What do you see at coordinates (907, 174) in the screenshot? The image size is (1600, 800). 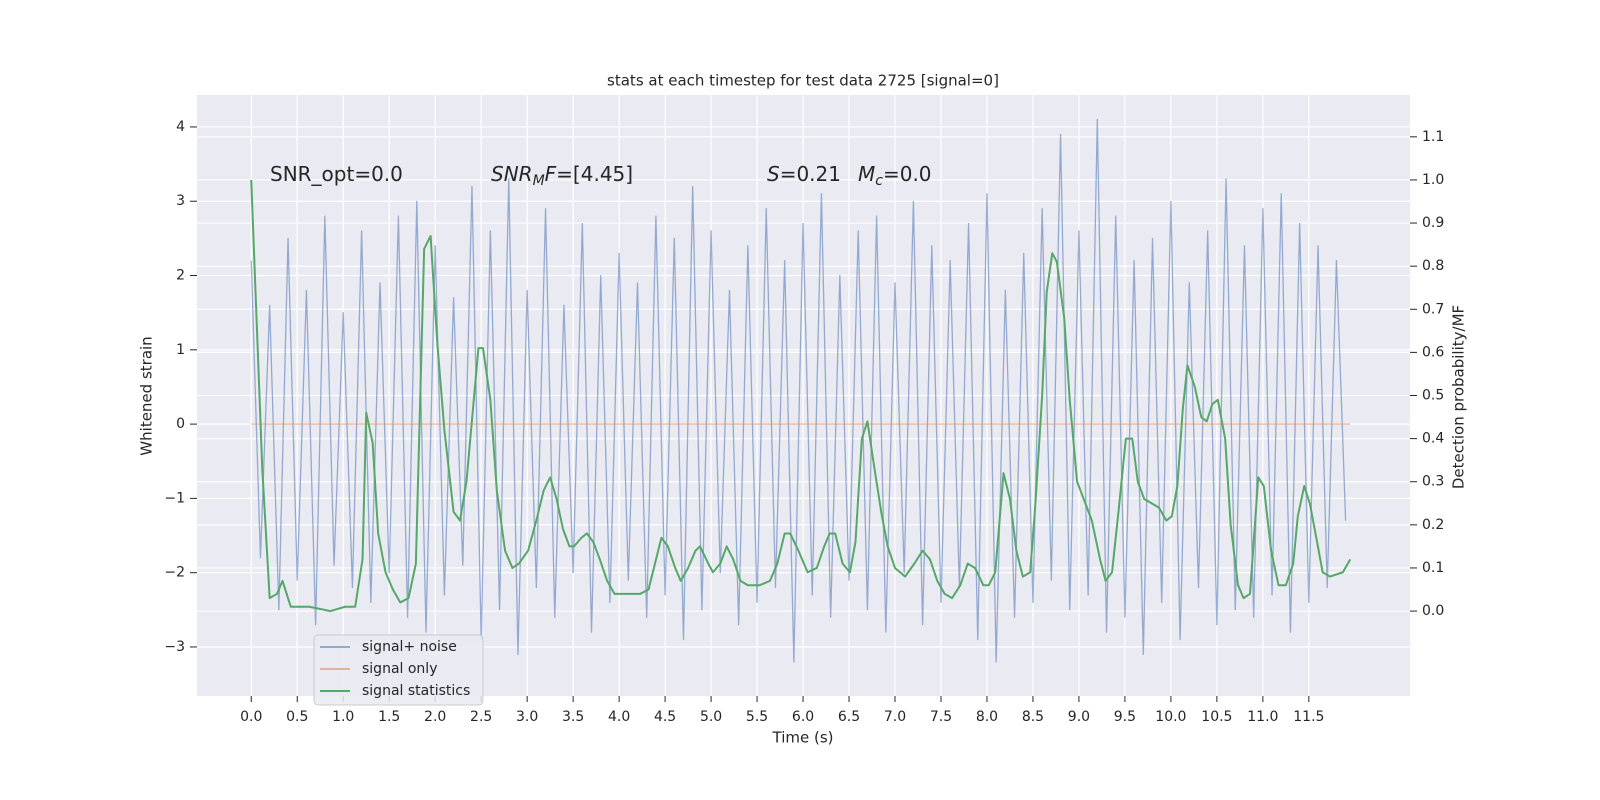 I see `annotation-part: =0.0` at bounding box center [907, 174].